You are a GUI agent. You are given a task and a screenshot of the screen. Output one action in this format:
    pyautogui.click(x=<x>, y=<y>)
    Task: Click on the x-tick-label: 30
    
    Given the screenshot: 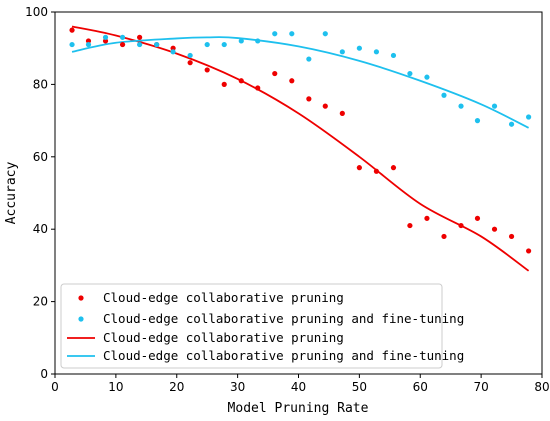 What is the action you would take?
    pyautogui.click(x=237, y=387)
    